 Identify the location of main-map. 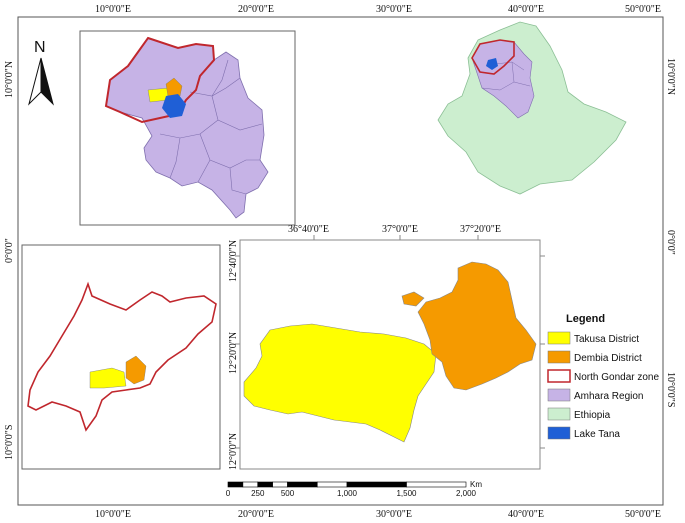
(390, 352).